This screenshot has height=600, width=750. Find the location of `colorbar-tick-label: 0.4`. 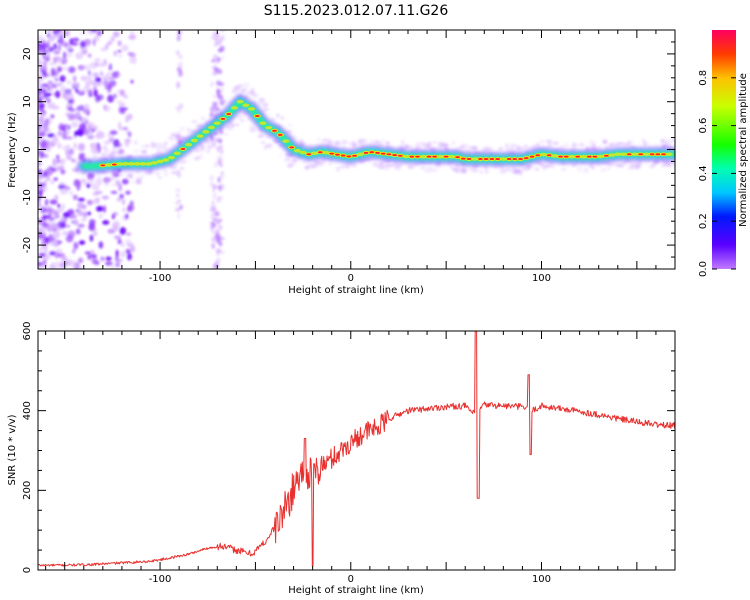

colorbar-tick-label: 0.4 is located at coordinates (703, 173).